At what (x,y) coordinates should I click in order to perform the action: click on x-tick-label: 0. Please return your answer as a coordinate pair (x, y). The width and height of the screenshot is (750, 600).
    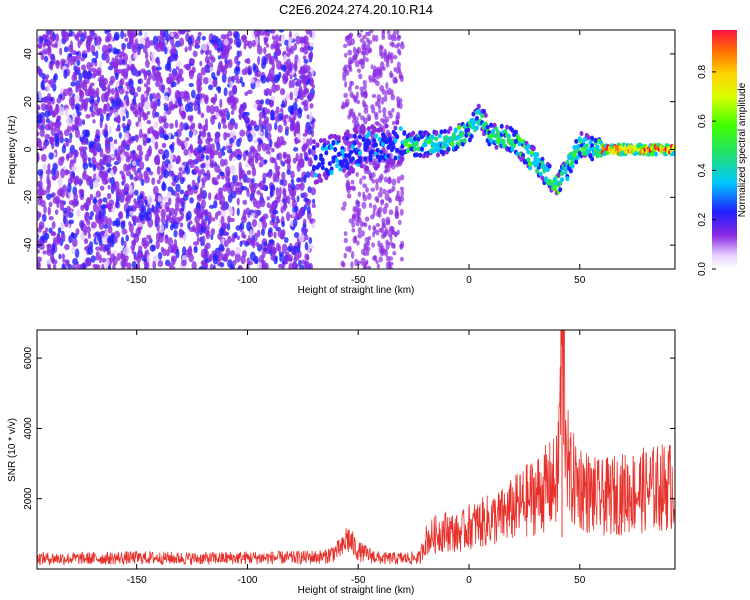
    Looking at the image, I should click on (469, 580).